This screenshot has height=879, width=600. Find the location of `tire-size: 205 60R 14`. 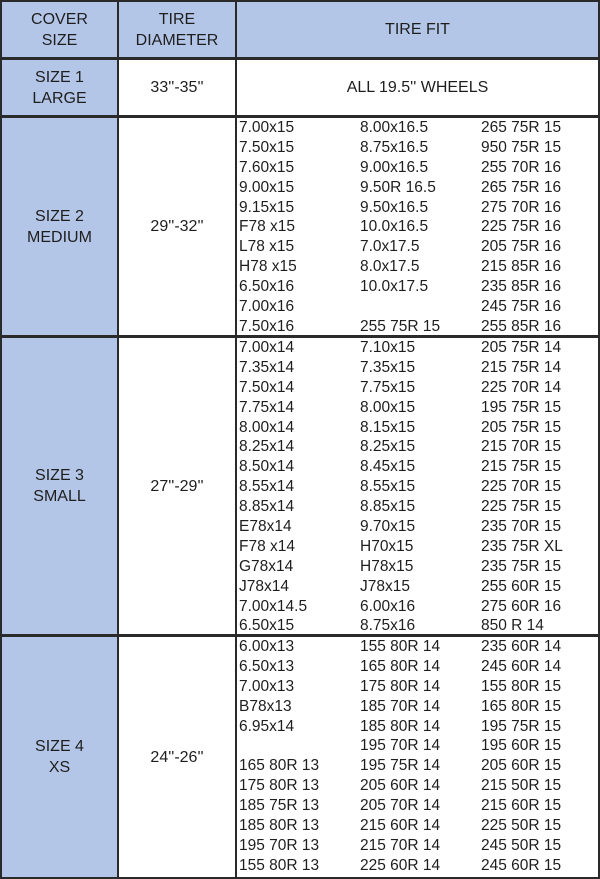

tire-size: 205 60R 14 is located at coordinates (400, 786).